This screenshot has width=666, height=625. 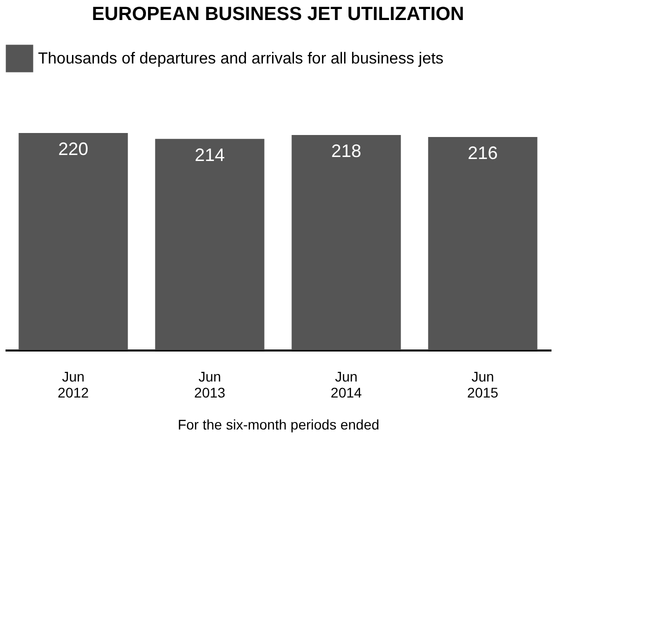 What do you see at coordinates (279, 424) in the screenshot?
I see `x-axis-title: For the six-month periods ended` at bounding box center [279, 424].